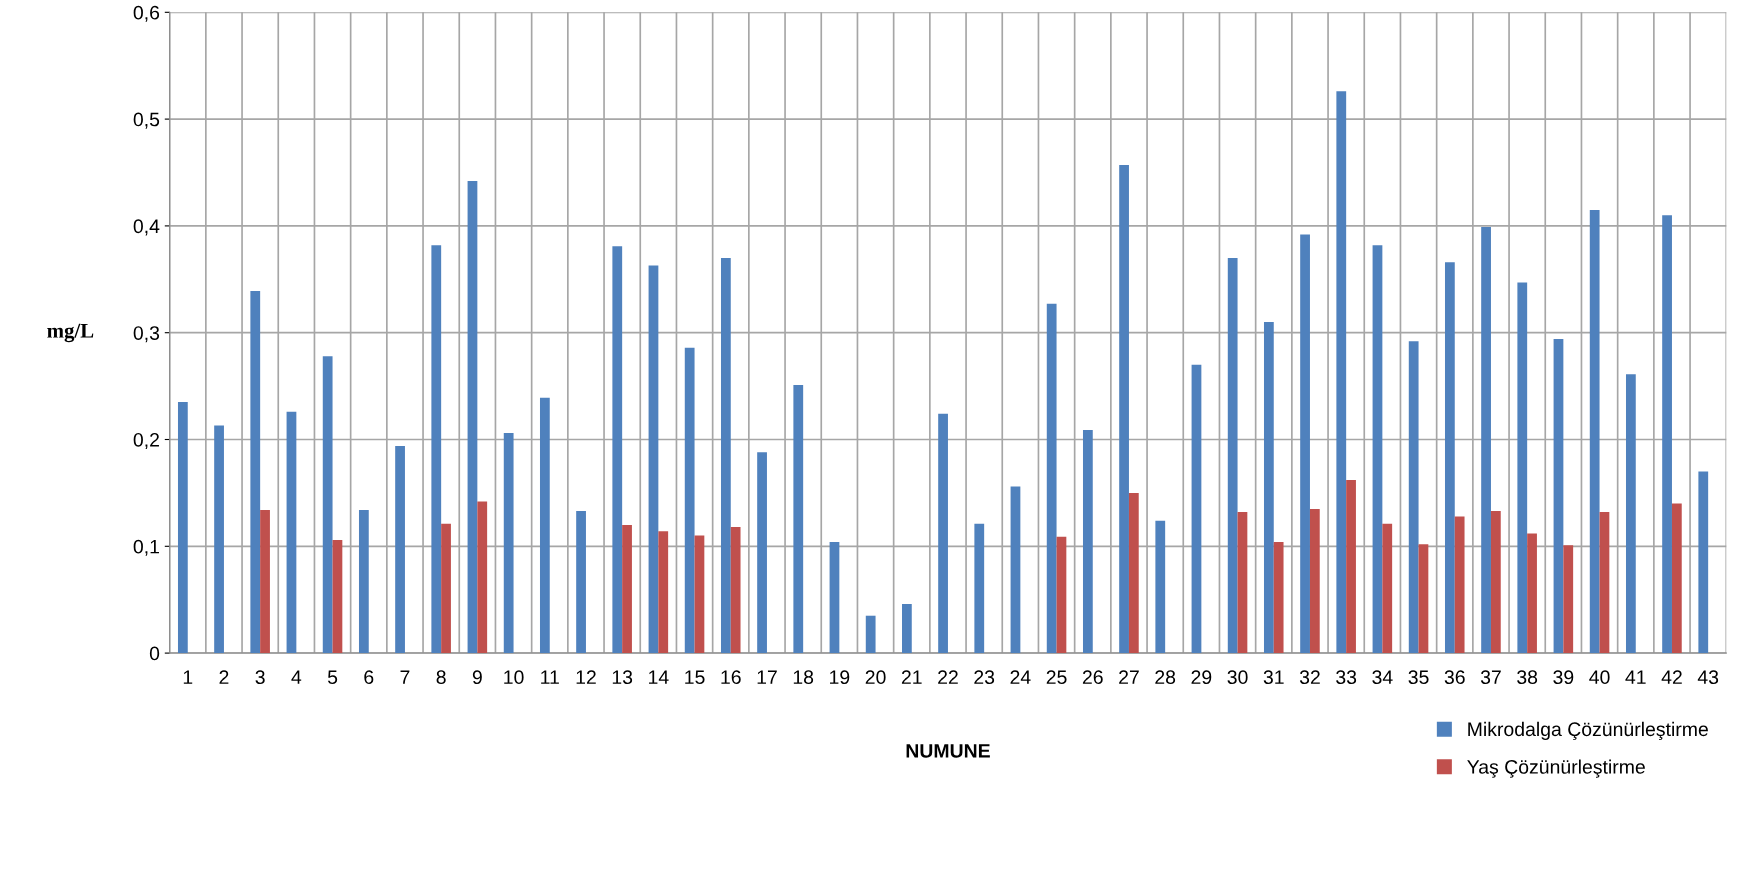  What do you see at coordinates (1671, 677) in the screenshot?
I see `x-tick-label: 42` at bounding box center [1671, 677].